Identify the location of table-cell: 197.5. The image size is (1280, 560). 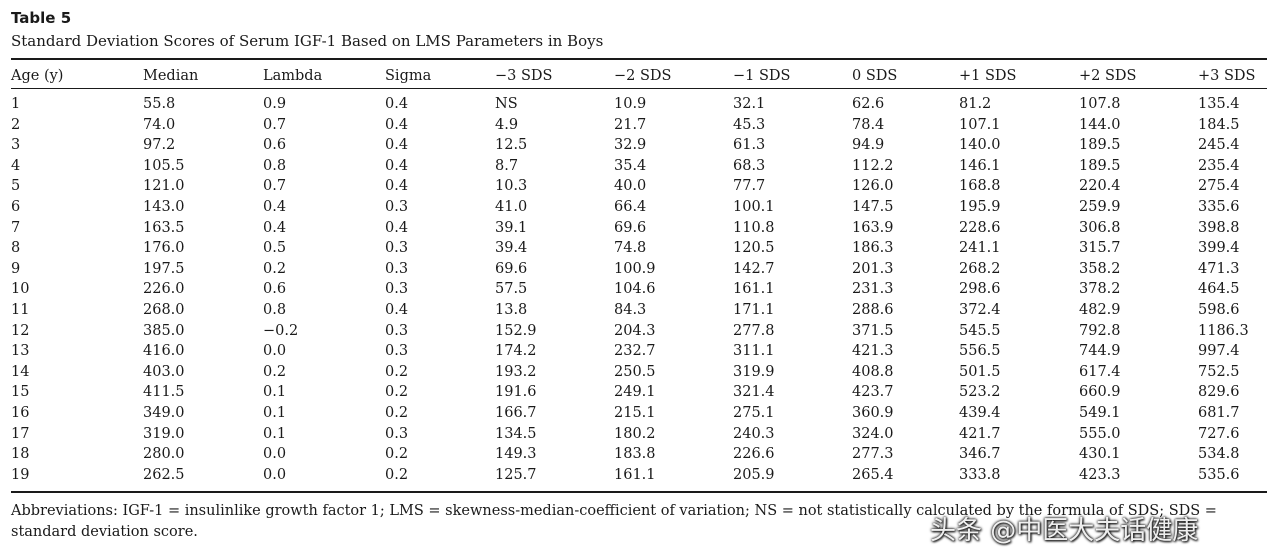
(164, 268).